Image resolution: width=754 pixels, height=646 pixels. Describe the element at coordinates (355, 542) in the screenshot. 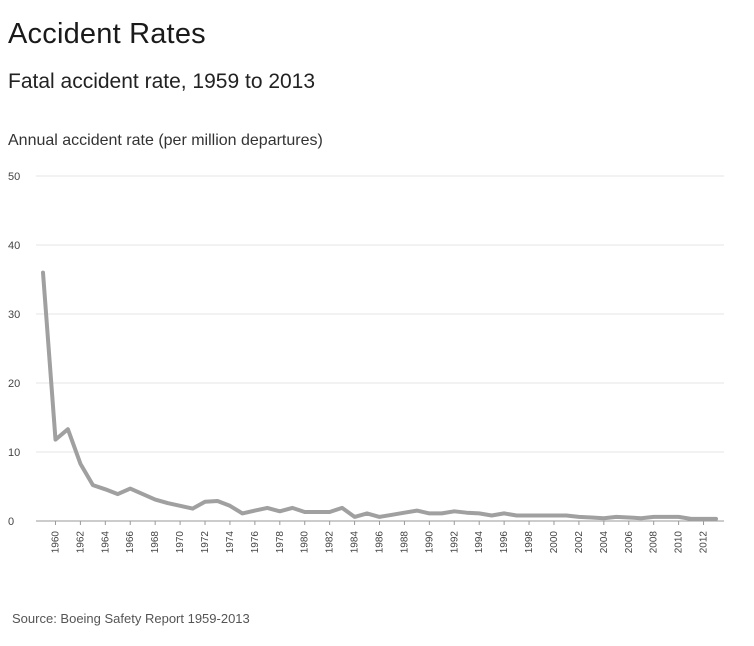

I see `x-tick-label: 1984` at that location.